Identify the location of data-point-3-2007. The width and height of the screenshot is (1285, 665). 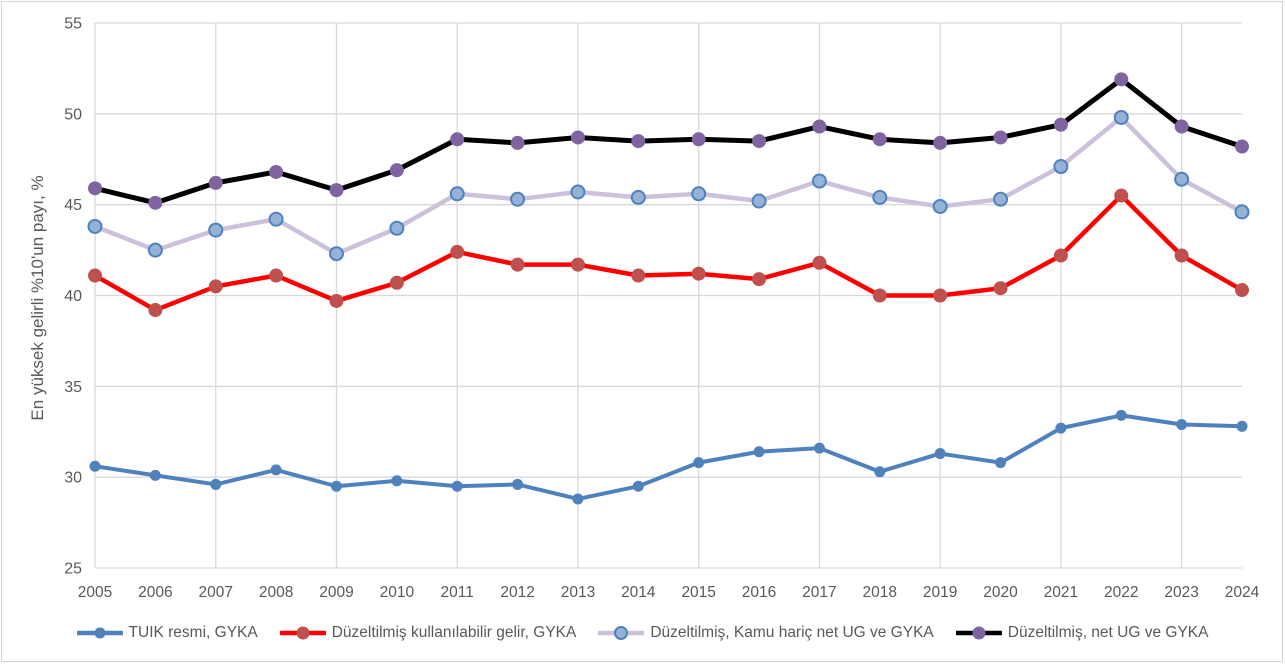
(215, 182).